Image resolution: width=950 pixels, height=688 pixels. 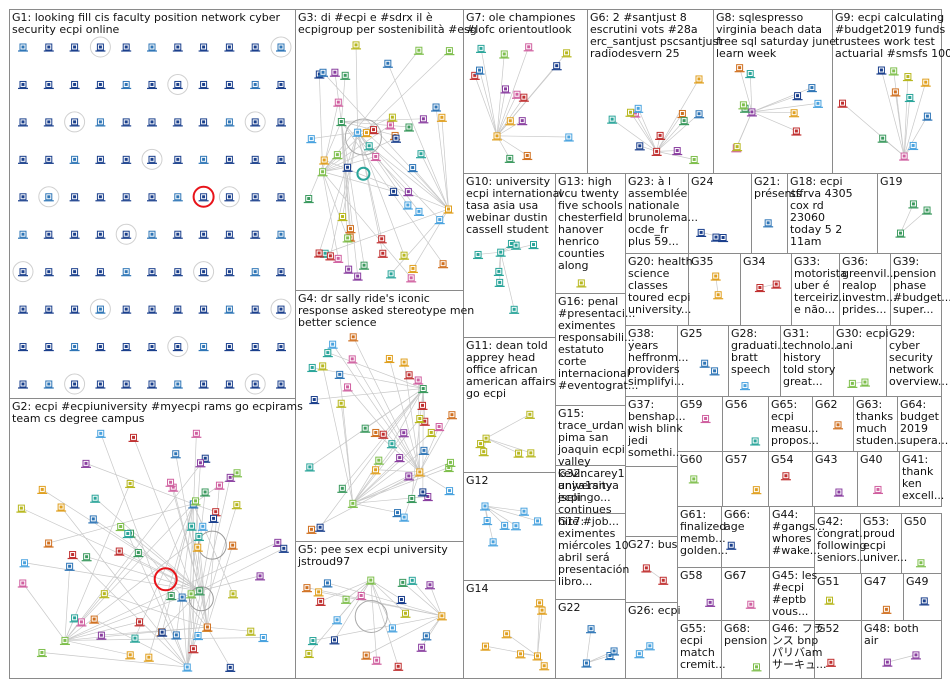 What do you see at coordinates (737, 520) in the screenshot?
I see `group-label-g66: G66: age` at bounding box center [737, 520].